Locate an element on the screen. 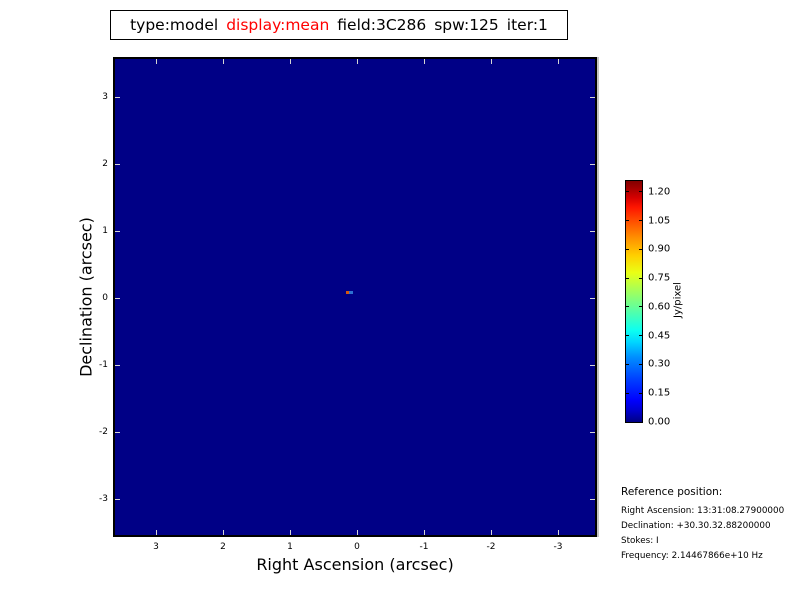 The width and height of the screenshot is (800, 600). y-tick-label: -1 is located at coordinates (103, 365).